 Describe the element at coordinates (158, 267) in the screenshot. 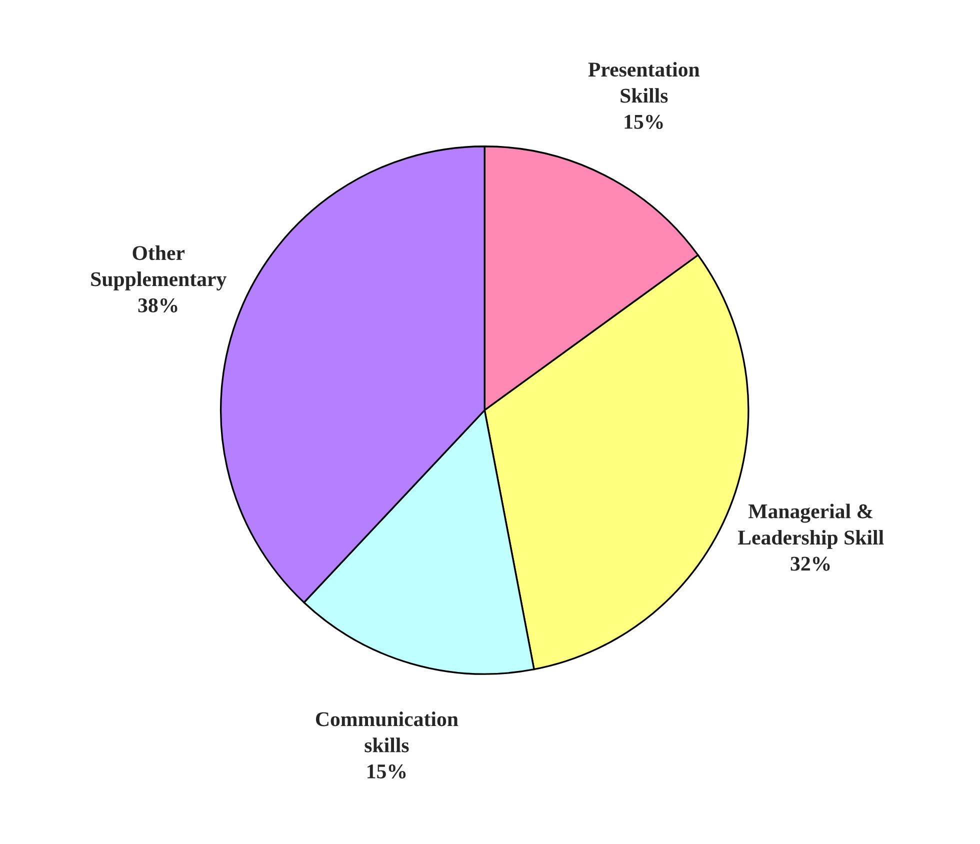

I see `slice-label: Other Supplementary` at that location.